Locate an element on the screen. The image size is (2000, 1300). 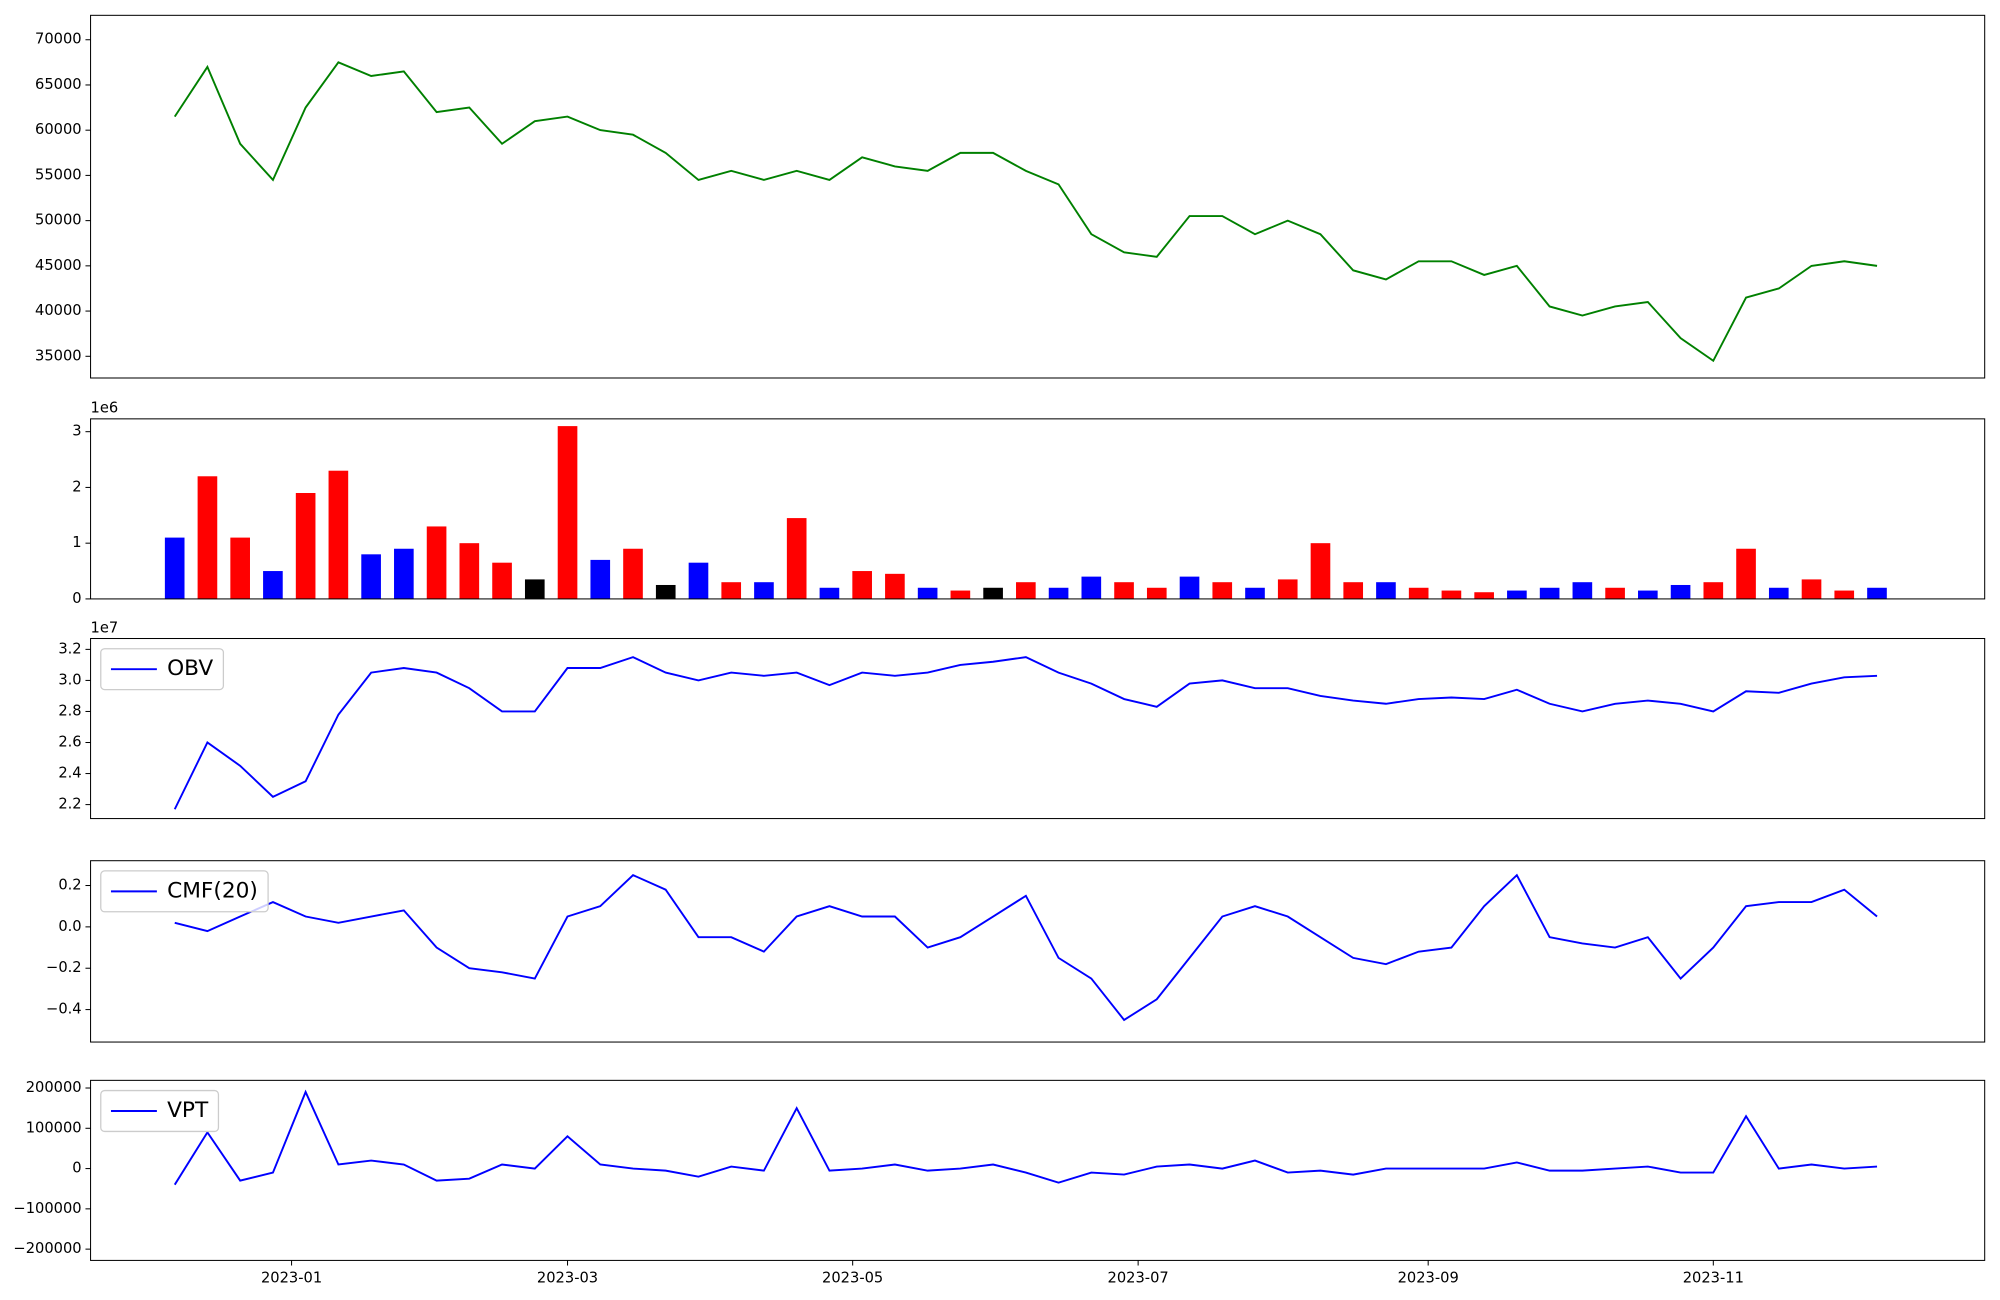
y-tick-label: −0.4 is located at coordinates (64, 1009).